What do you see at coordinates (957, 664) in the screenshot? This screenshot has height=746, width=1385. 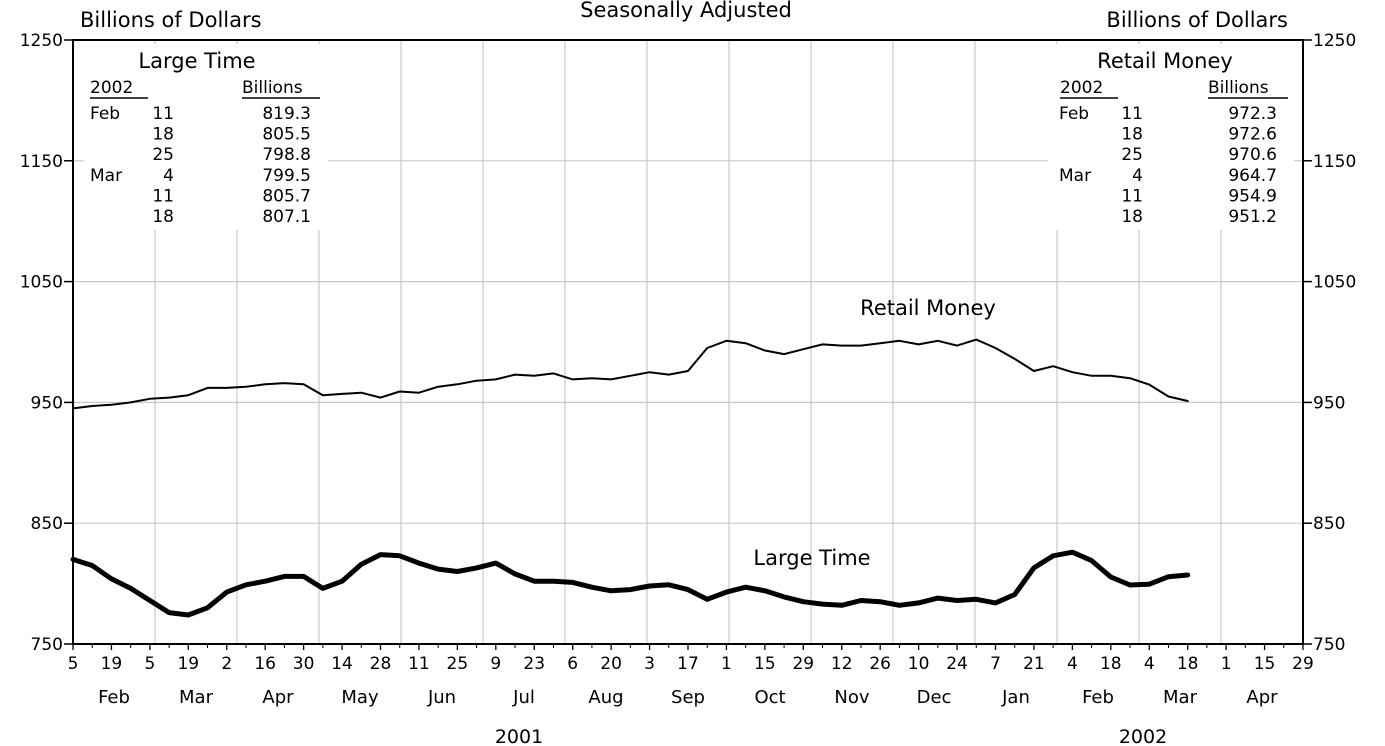 I see `x-tick-label: 24` at bounding box center [957, 664].